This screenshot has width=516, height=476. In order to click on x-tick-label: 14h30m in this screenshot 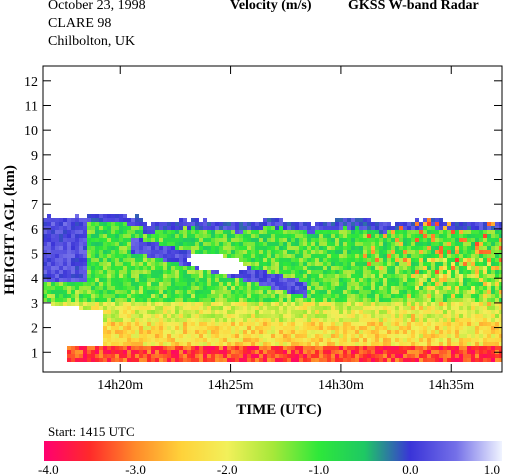, I will do `click(341, 385)`.